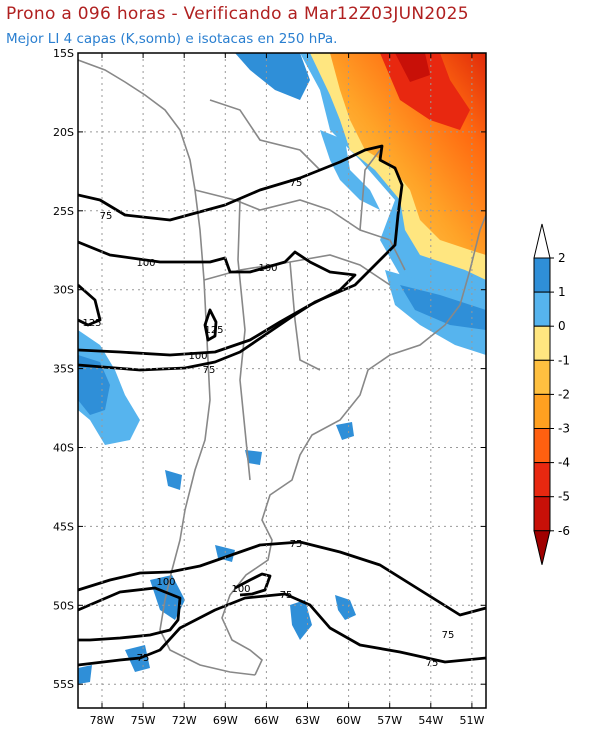 The image size is (600, 750). I want to click on lat-label: 40S, so click(63, 448).